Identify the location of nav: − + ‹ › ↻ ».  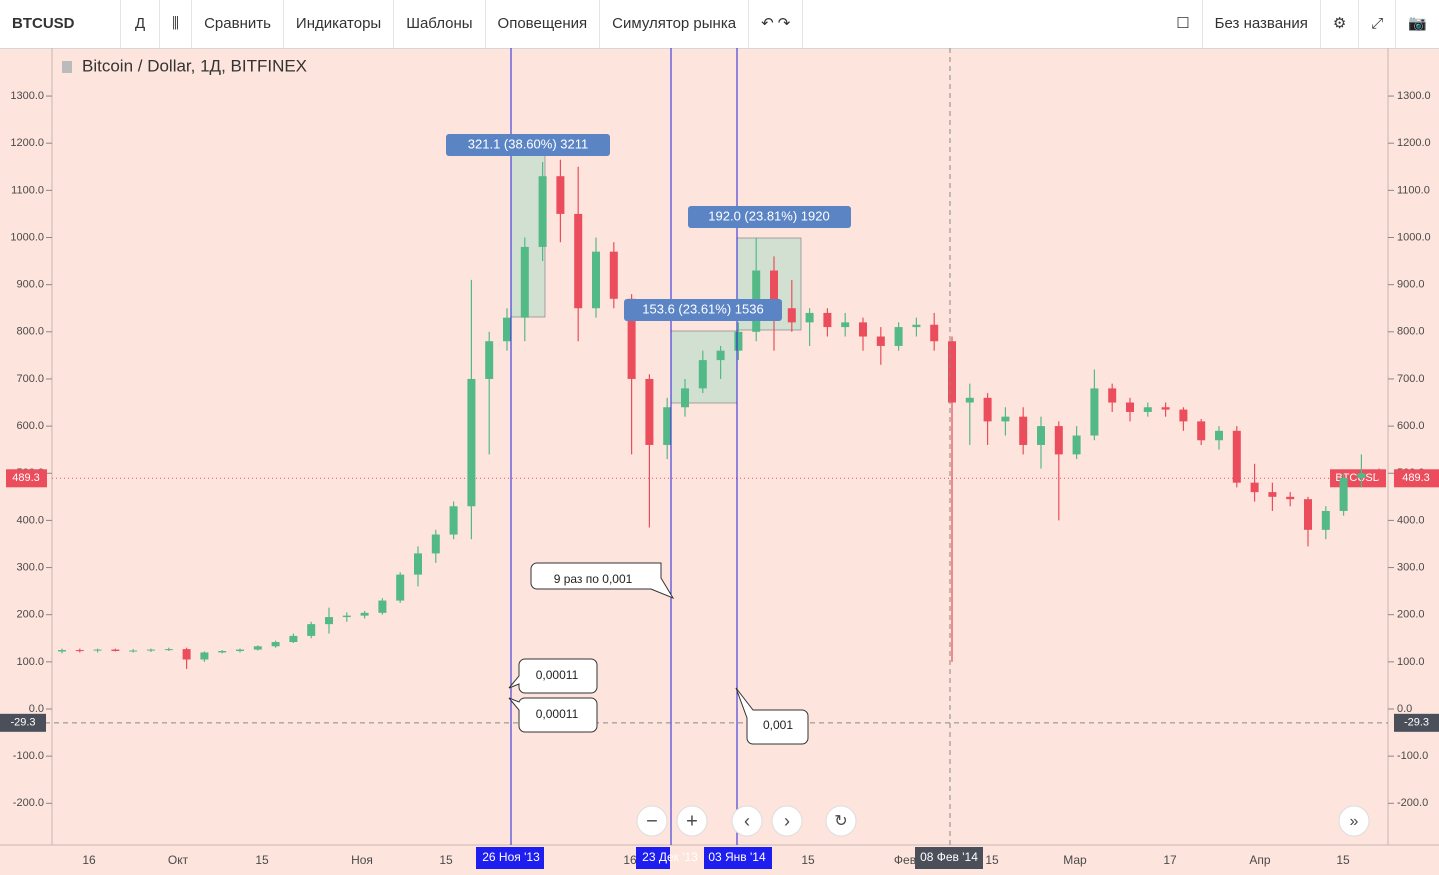
(1003, 821).